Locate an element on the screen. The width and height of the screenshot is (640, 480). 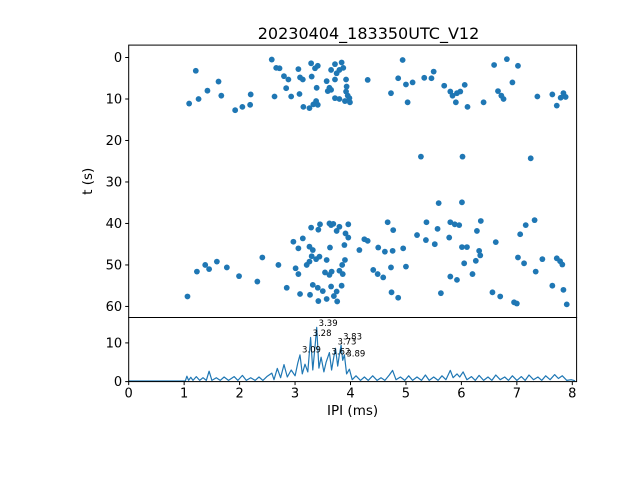
y-tick-label: 30 is located at coordinates (114, 182).